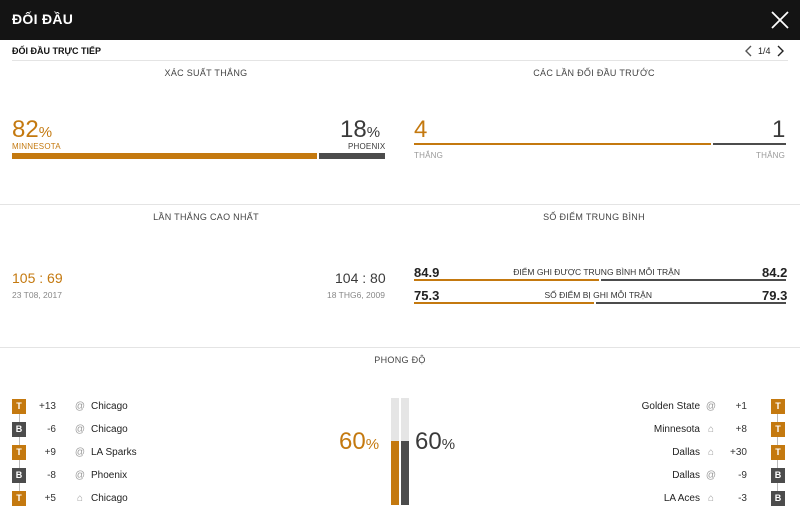 Image resolution: width=800 pixels, height=523 pixels. Describe the element at coordinates (395, 451) in the screenshot. I see `home-form-pillar` at that location.